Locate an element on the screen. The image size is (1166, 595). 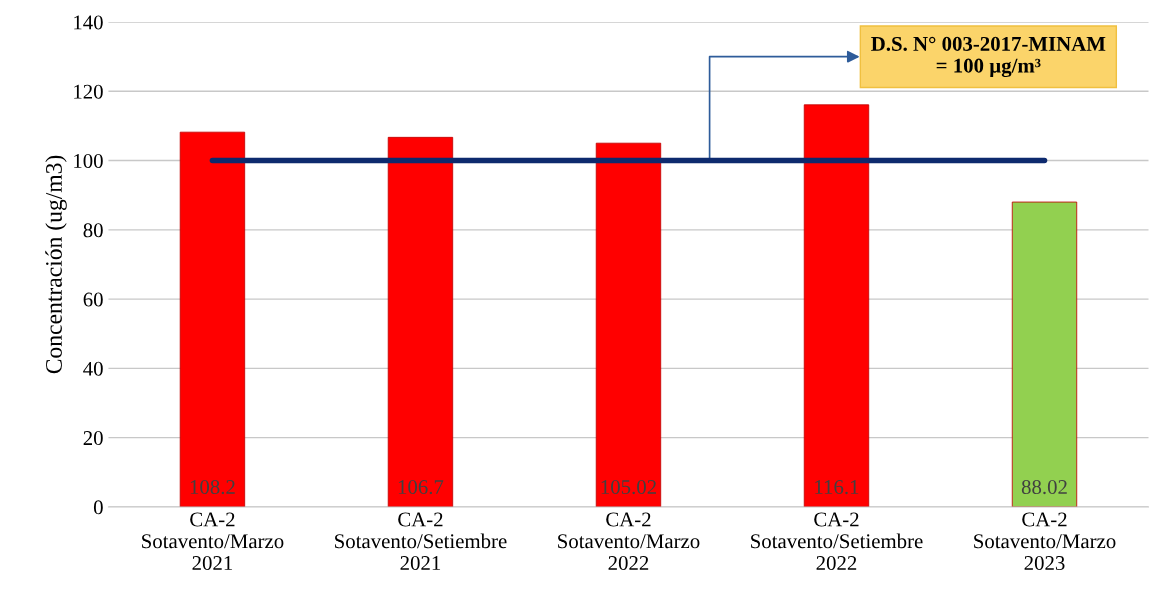
y-tick-label: 140 is located at coordinates (88, 22).